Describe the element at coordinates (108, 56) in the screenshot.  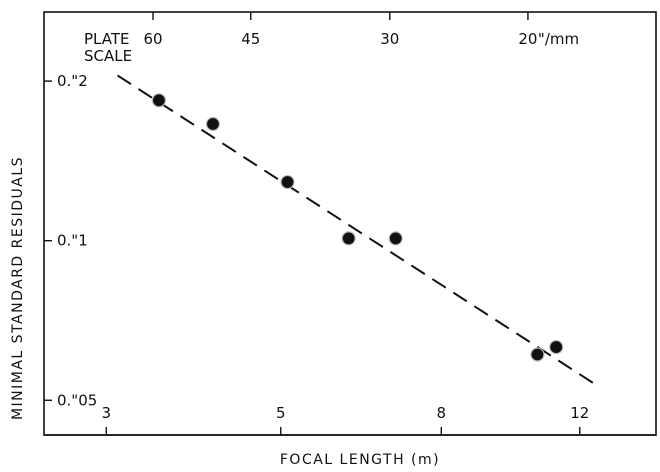
I see `top-axis-title-line2: SCALE` at that location.